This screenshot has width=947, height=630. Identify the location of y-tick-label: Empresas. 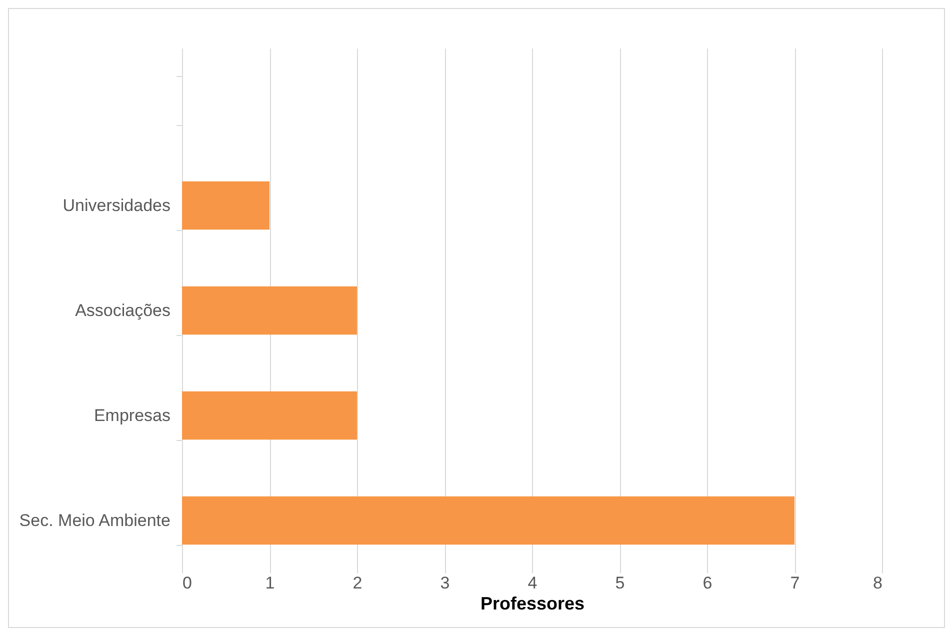
(132, 415).